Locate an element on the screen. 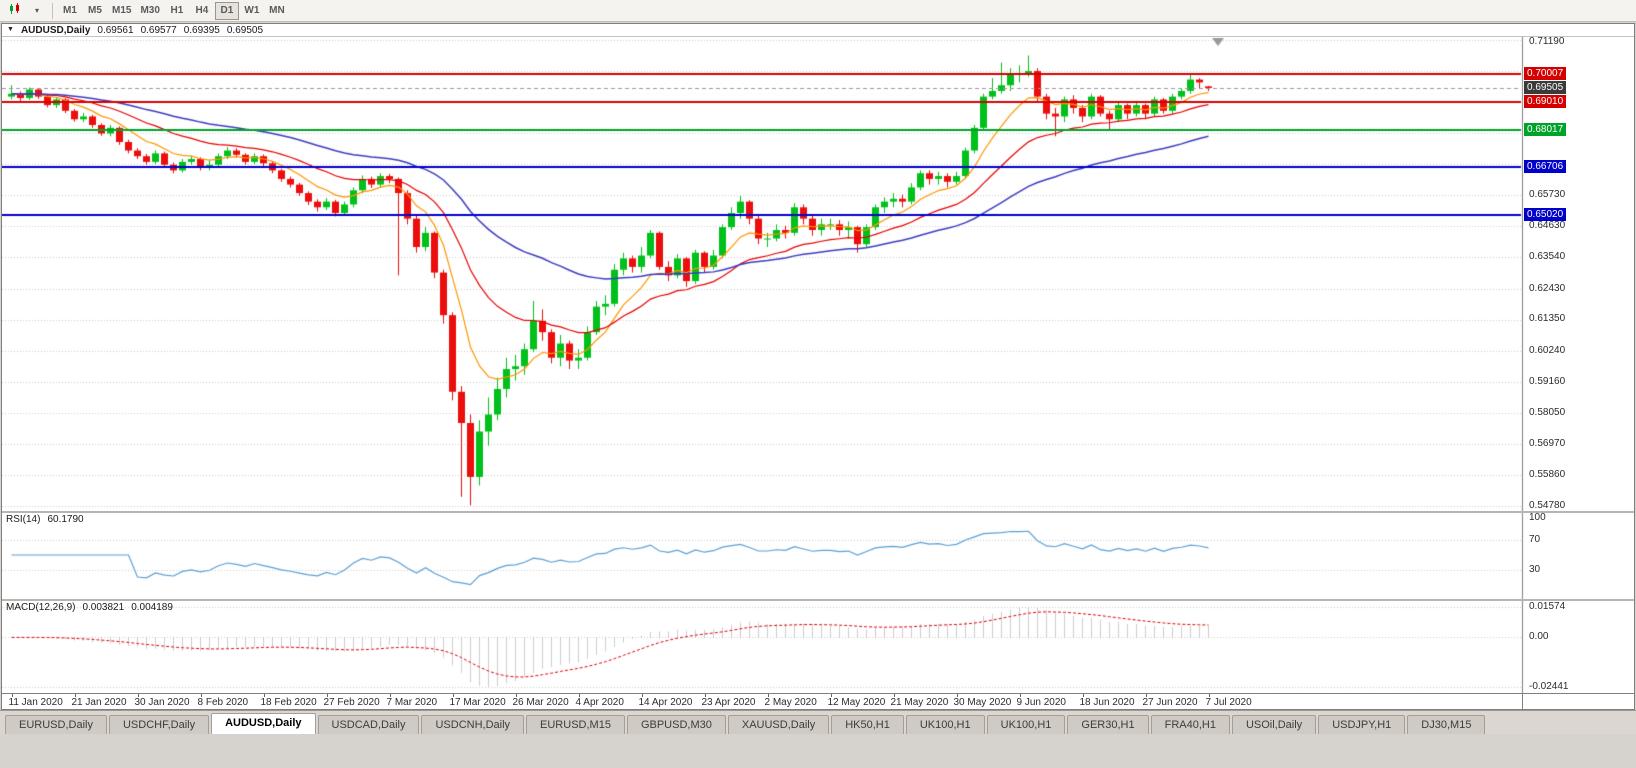 The width and height of the screenshot is (1636, 768). chart-tab: USDCAD,Daily is located at coordinates (368, 724).